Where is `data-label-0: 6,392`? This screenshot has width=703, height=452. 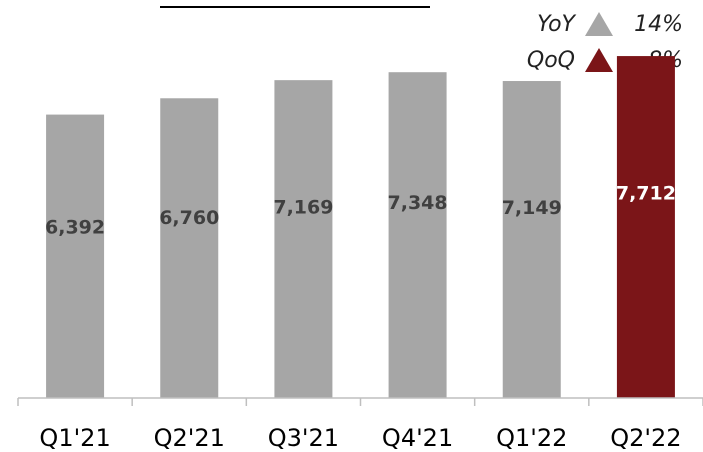
data-label-0: 6,392 is located at coordinates (75, 228).